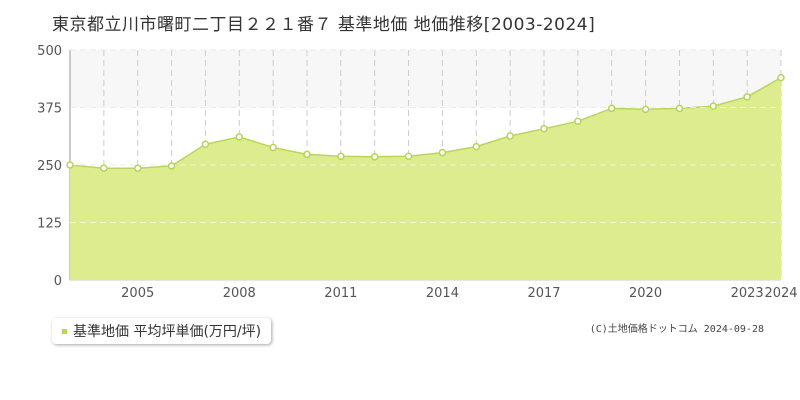 The image size is (800, 400). Describe the element at coordinates (49, 109) in the screenshot. I see `y-tick-label: 375` at that location.